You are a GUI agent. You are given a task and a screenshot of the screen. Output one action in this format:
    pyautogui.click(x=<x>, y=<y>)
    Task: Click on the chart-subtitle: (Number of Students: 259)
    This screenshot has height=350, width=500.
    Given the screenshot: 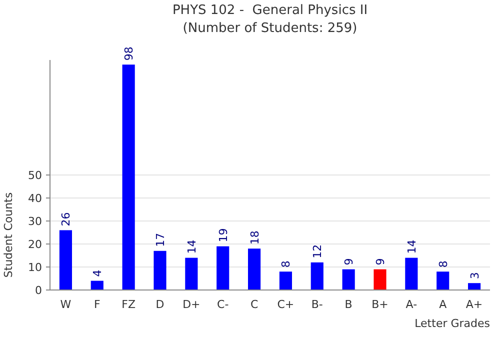 What is the action you would take?
    pyautogui.click(x=270, y=28)
    